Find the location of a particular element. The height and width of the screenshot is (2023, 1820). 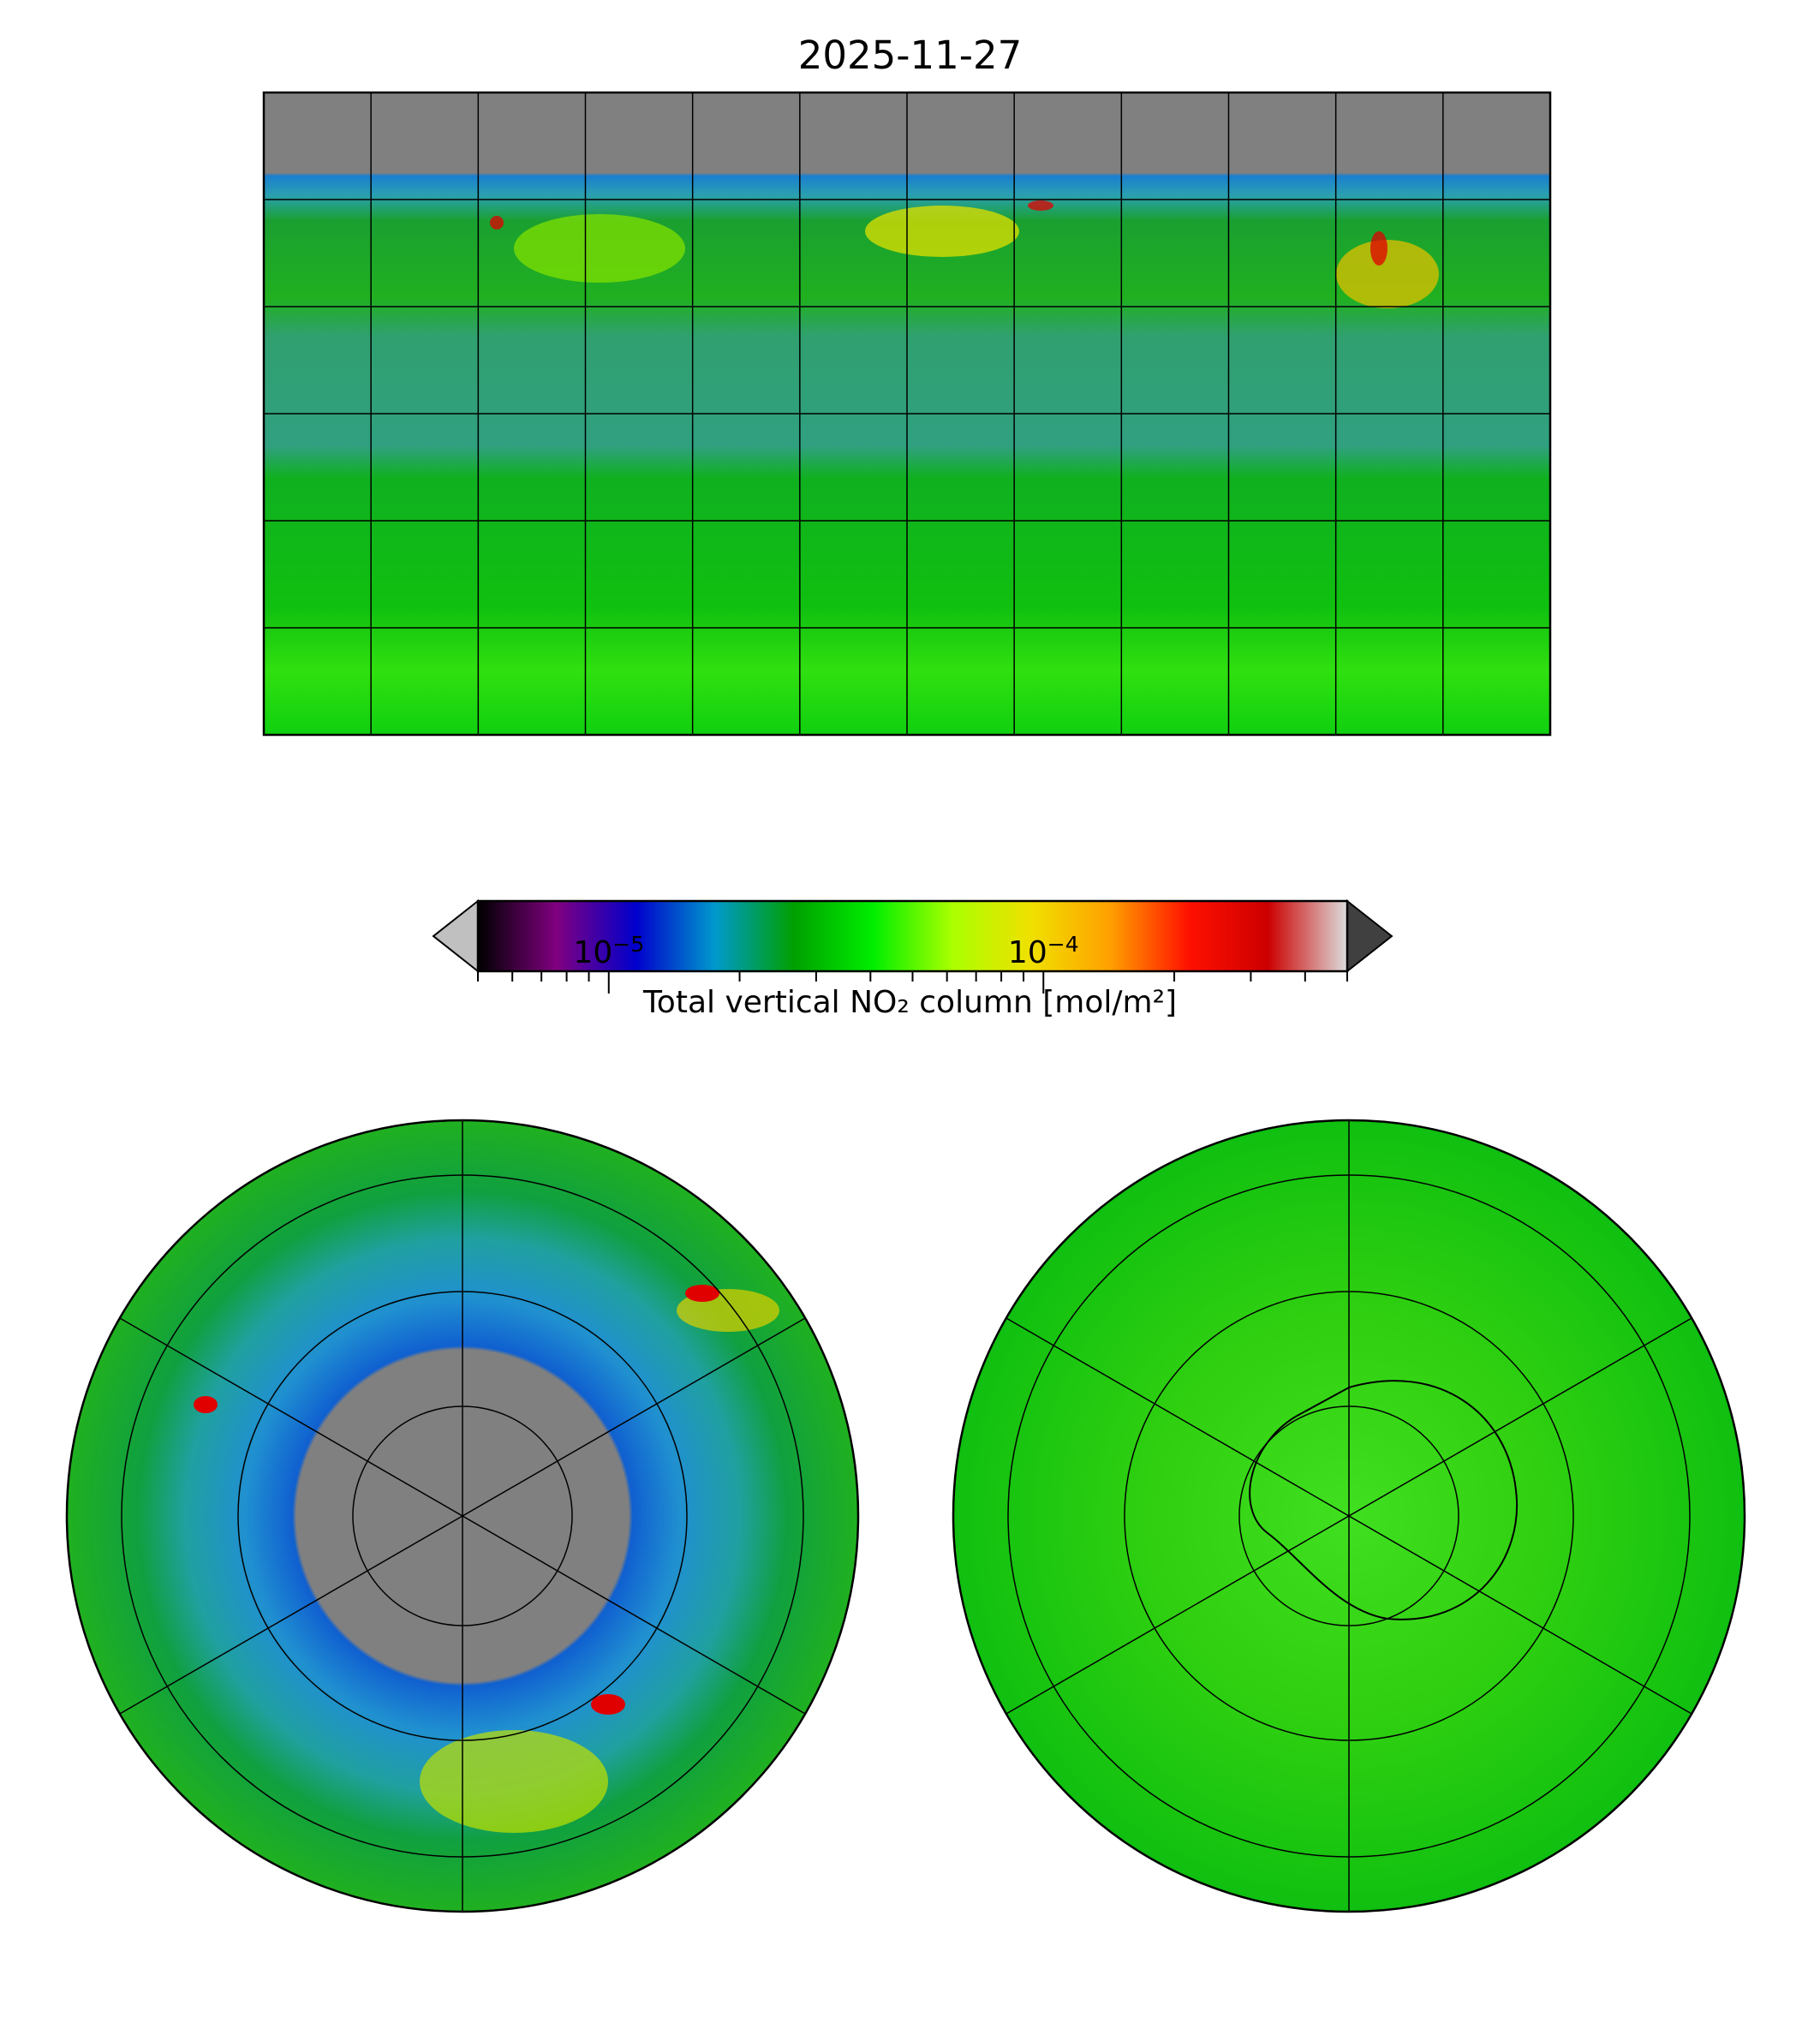

colorbar is located at coordinates (912, 946).